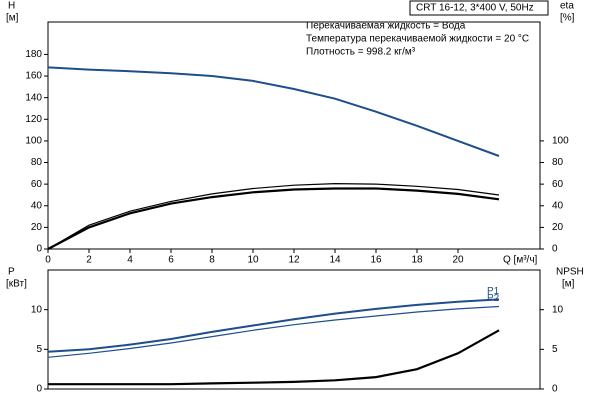  Describe the element at coordinates (558, 227) in the screenshot. I see `y2-tick-label: 20` at that location.